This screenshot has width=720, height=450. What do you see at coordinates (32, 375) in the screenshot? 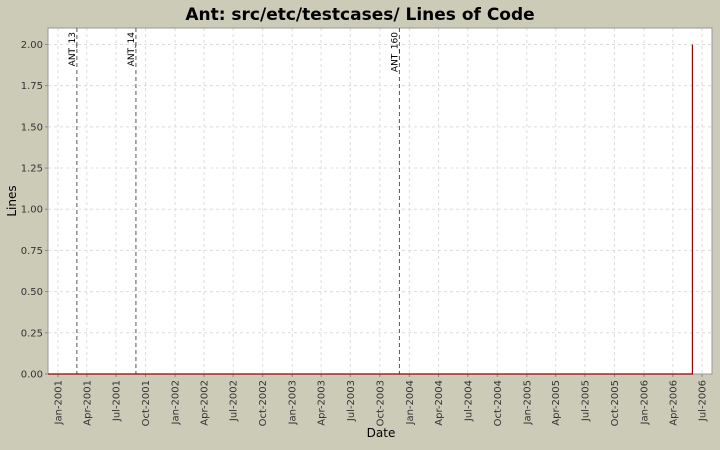
I see `y-tick-label: 0.00` at bounding box center [32, 375].